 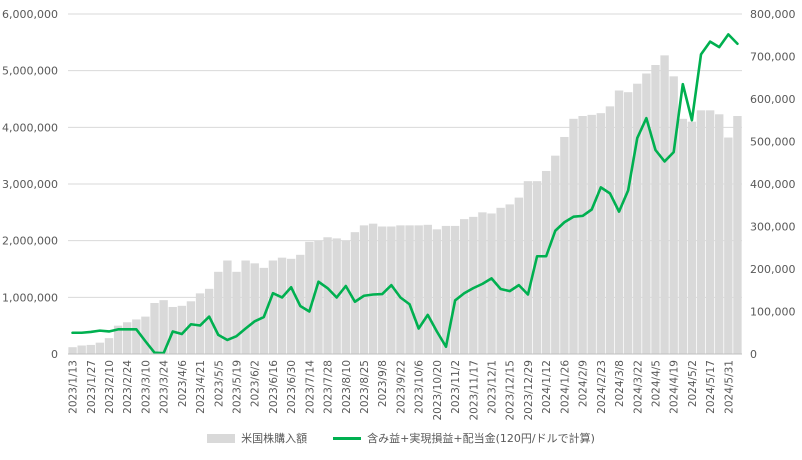 I want to click on x-tick-label: 2023/10/20, so click(x=438, y=390).